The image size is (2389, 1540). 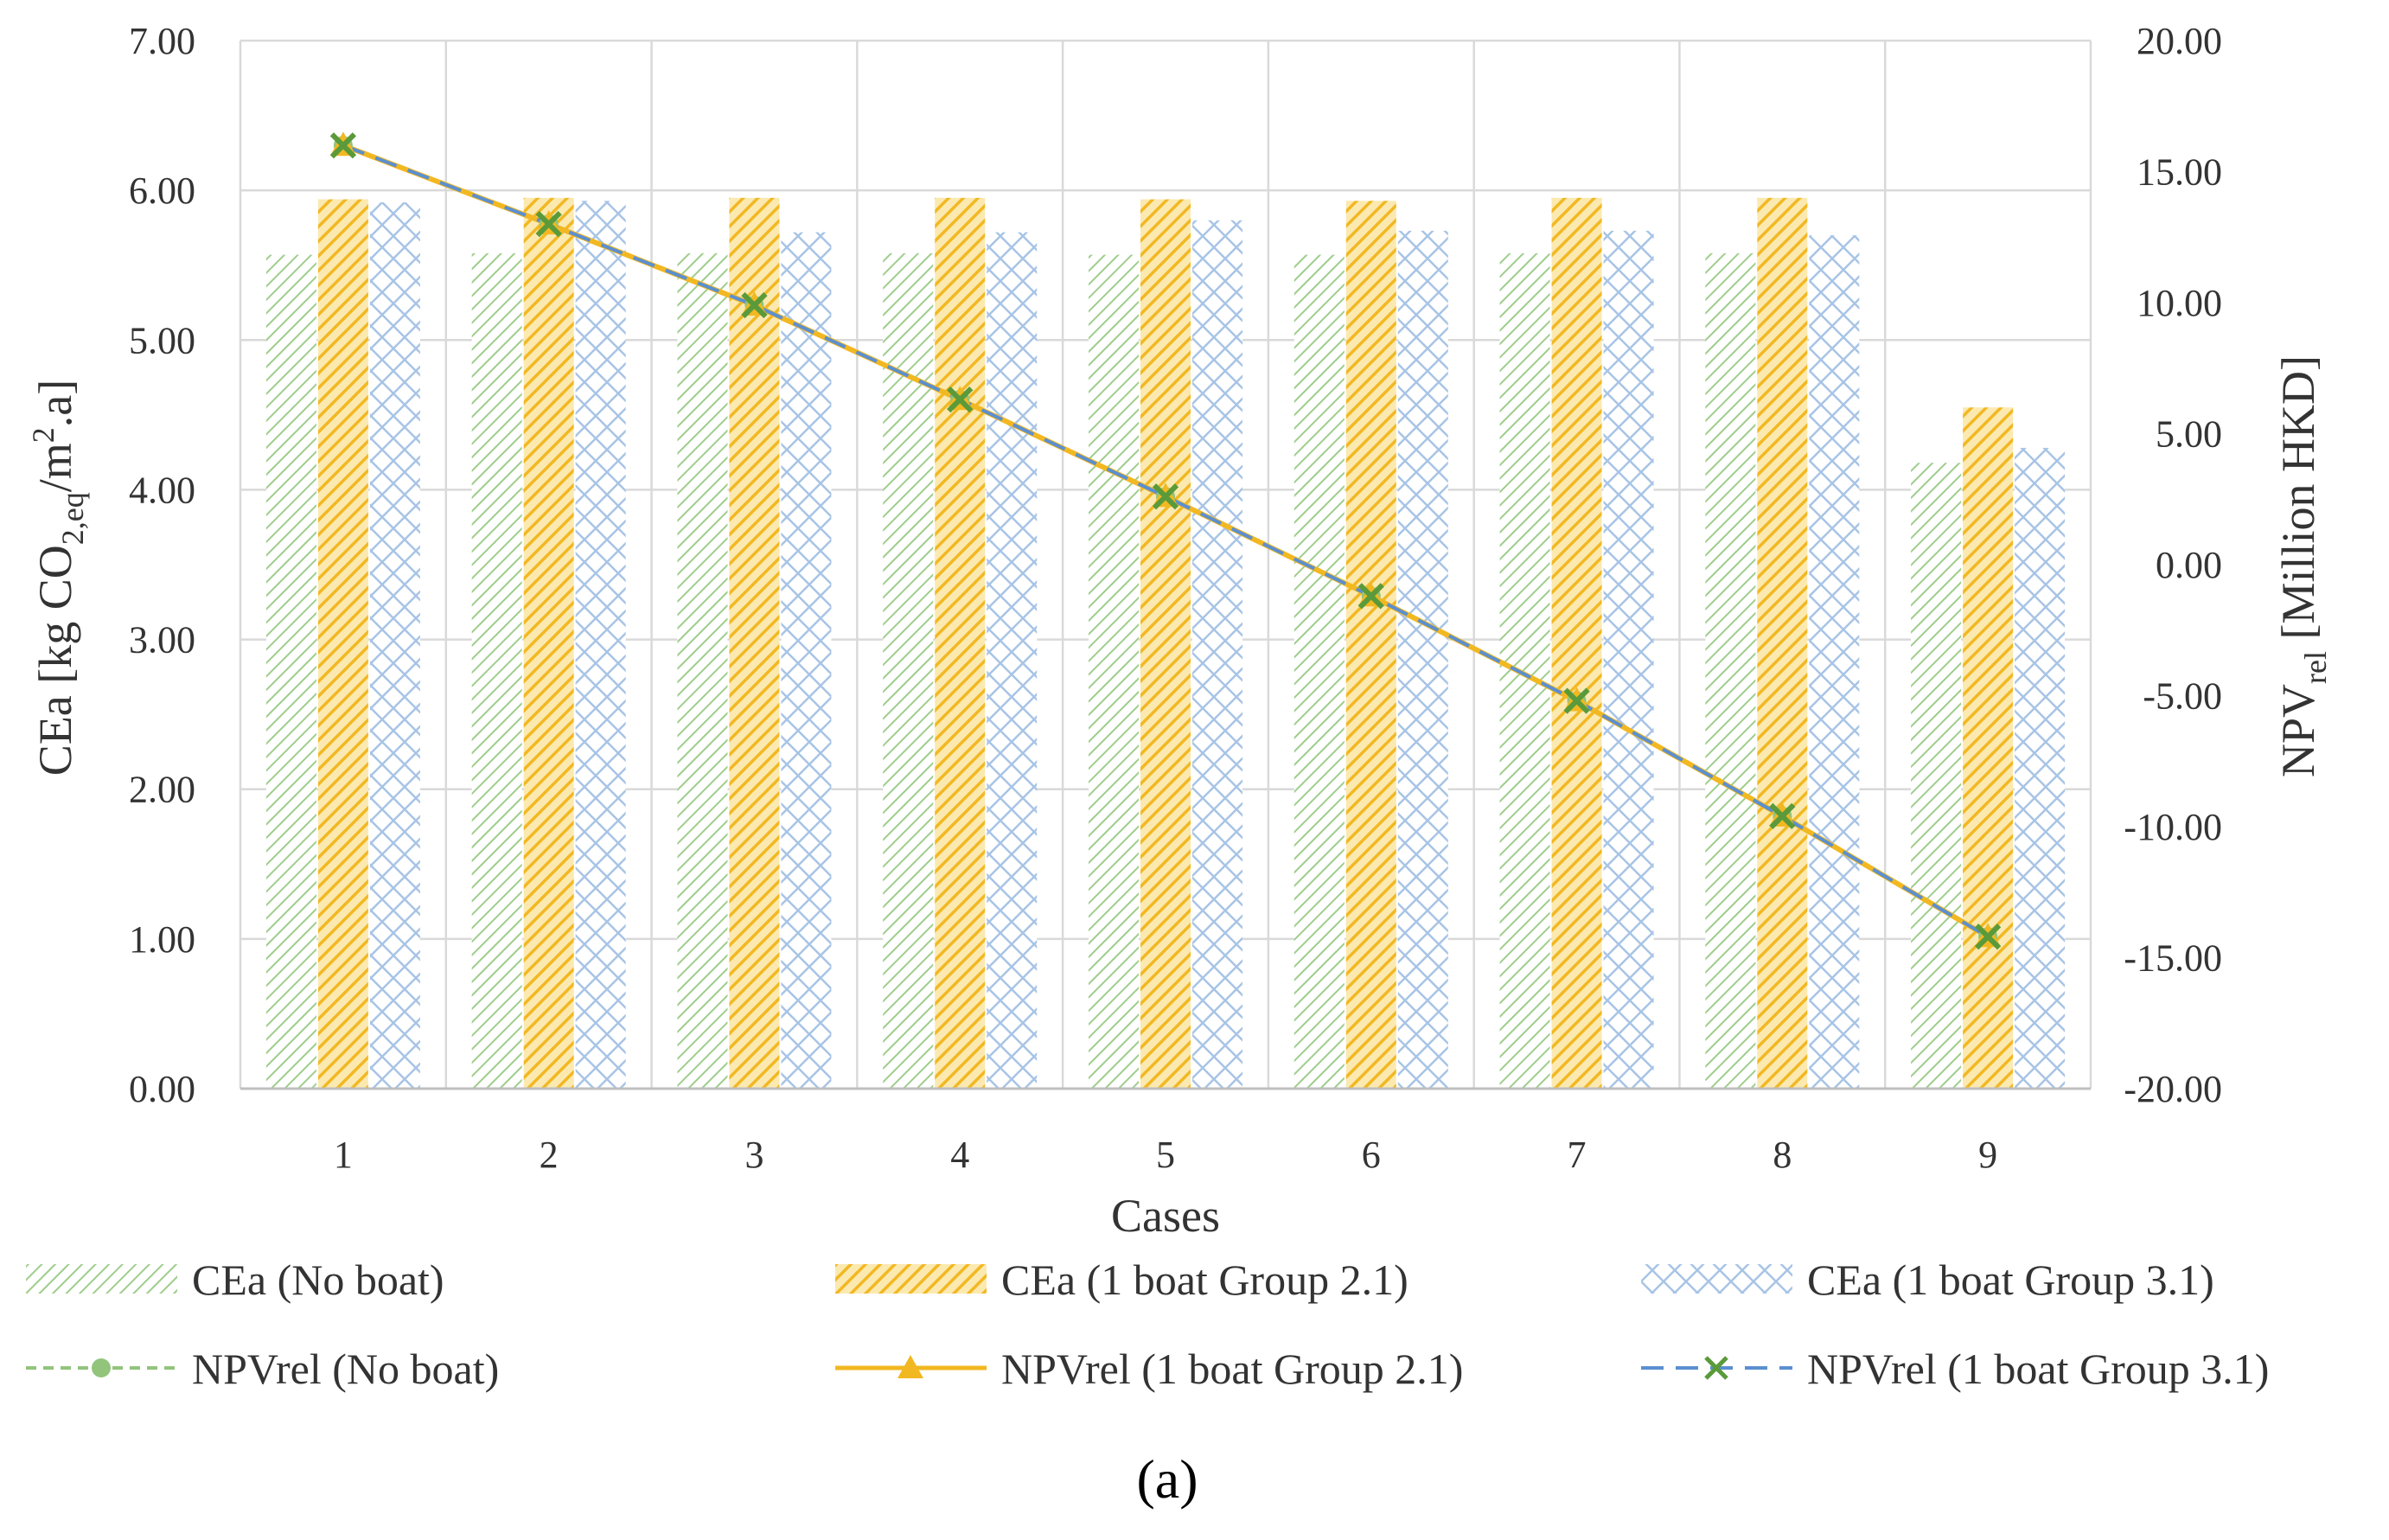 What do you see at coordinates (2011, 1280) in the screenshot?
I see `svg-text: CEa (1 boat Group 3.1)` at bounding box center [2011, 1280].